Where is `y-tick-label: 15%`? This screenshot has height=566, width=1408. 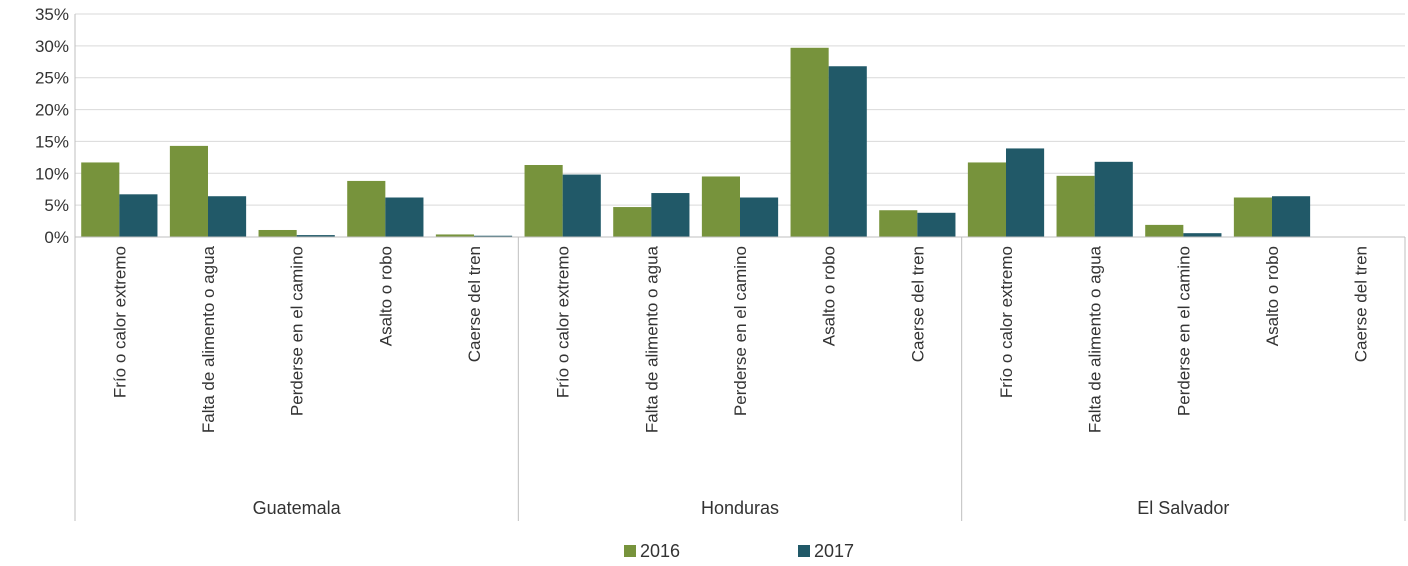
y-tick-label: 15% is located at coordinates (52, 141).